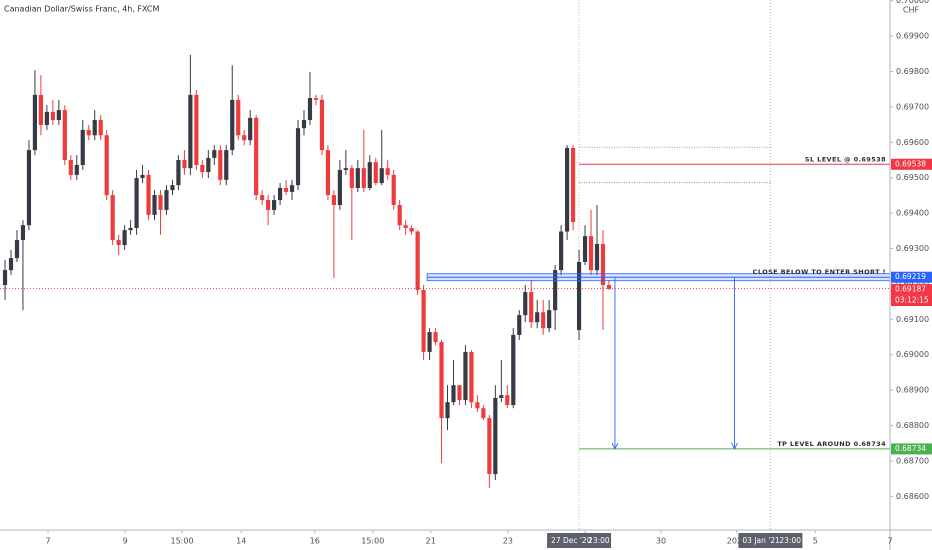  Describe the element at coordinates (181, 541) in the screenshot. I see `x-tick-label: 15:00` at that location.